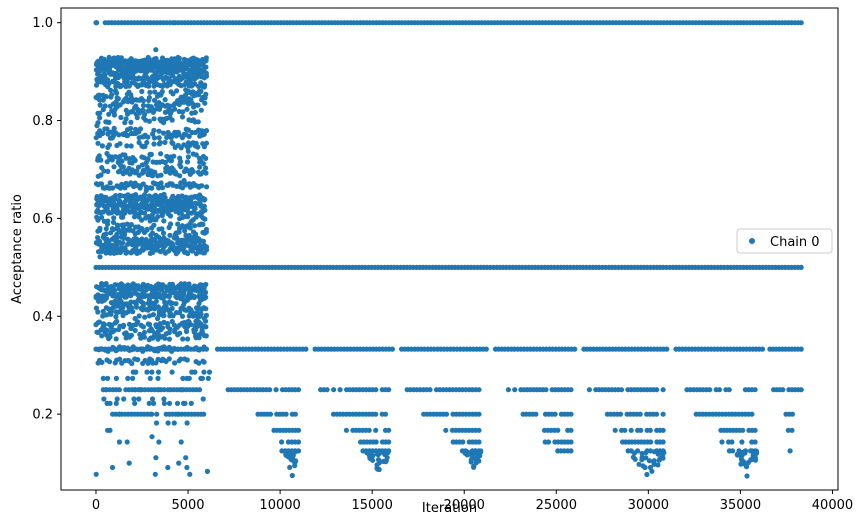 This screenshot has width=863, height=525. I want to click on y-tick-label: 0.4, so click(42, 317).